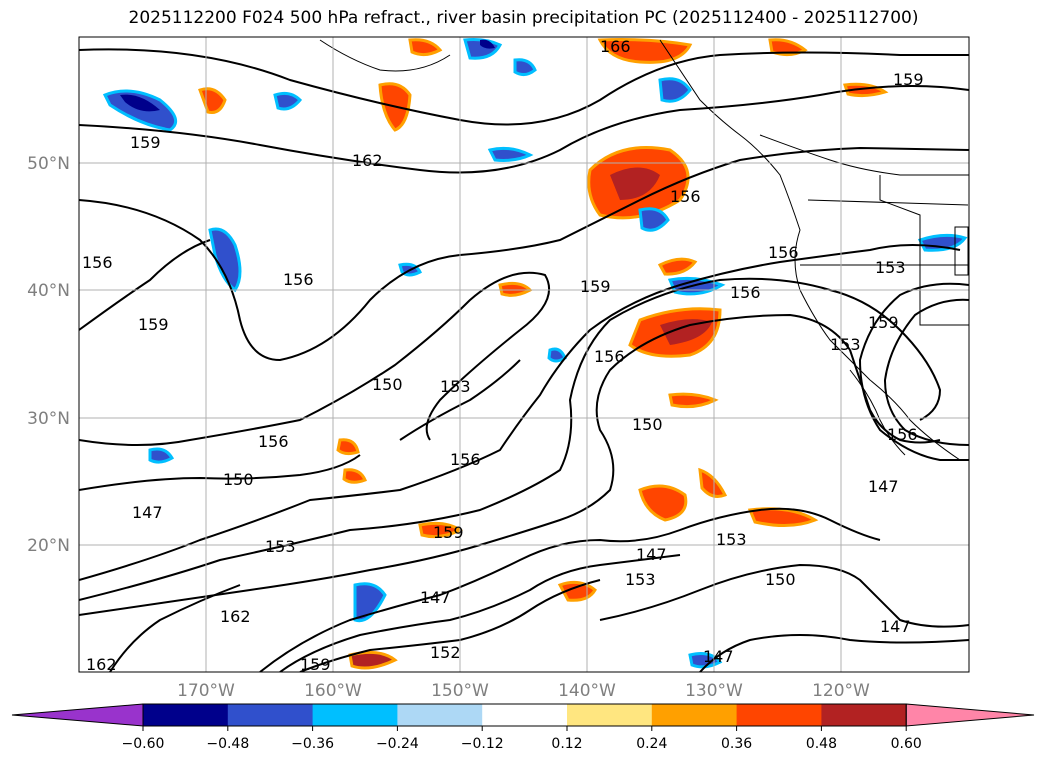 This screenshot has height=765, width=1047. What do you see at coordinates (333, 691) in the screenshot?
I see `lon-label: 160°W` at bounding box center [333, 691].